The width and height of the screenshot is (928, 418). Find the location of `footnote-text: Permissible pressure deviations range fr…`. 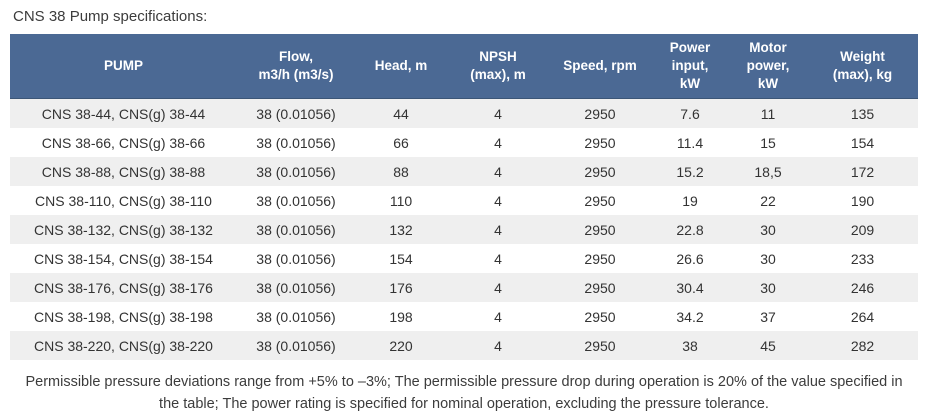

footnote-text: Permissible pressure deviations range fr… is located at coordinates (464, 393).